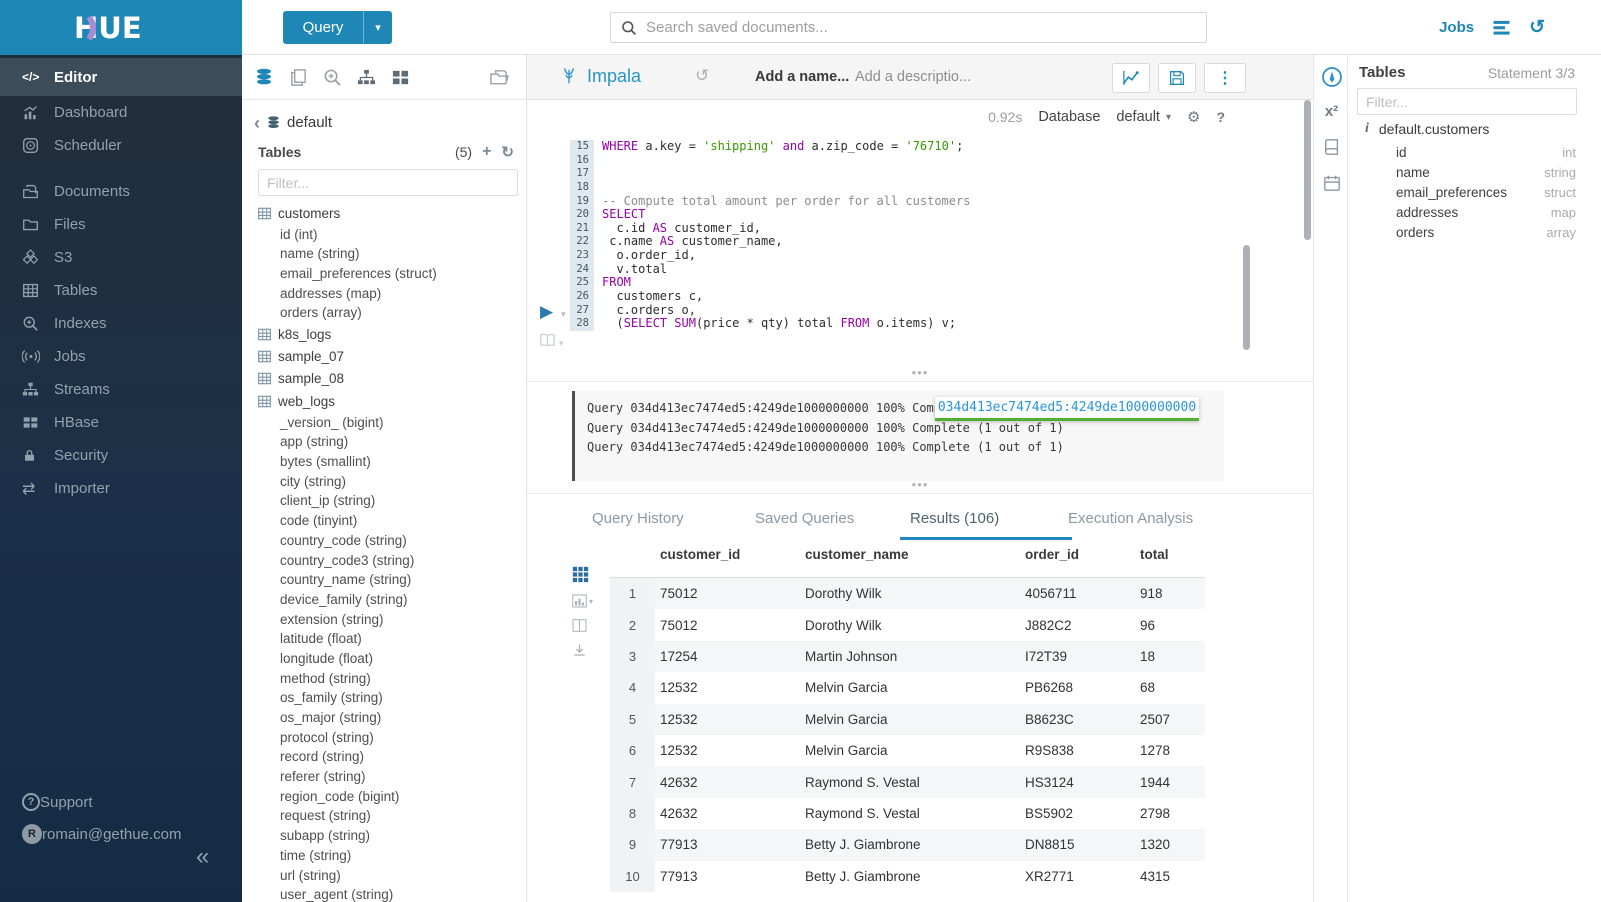 This screenshot has height=902, width=1601. Describe the element at coordinates (392, 379) in the screenshot. I see `table-tree-item: sample_08` at that location.